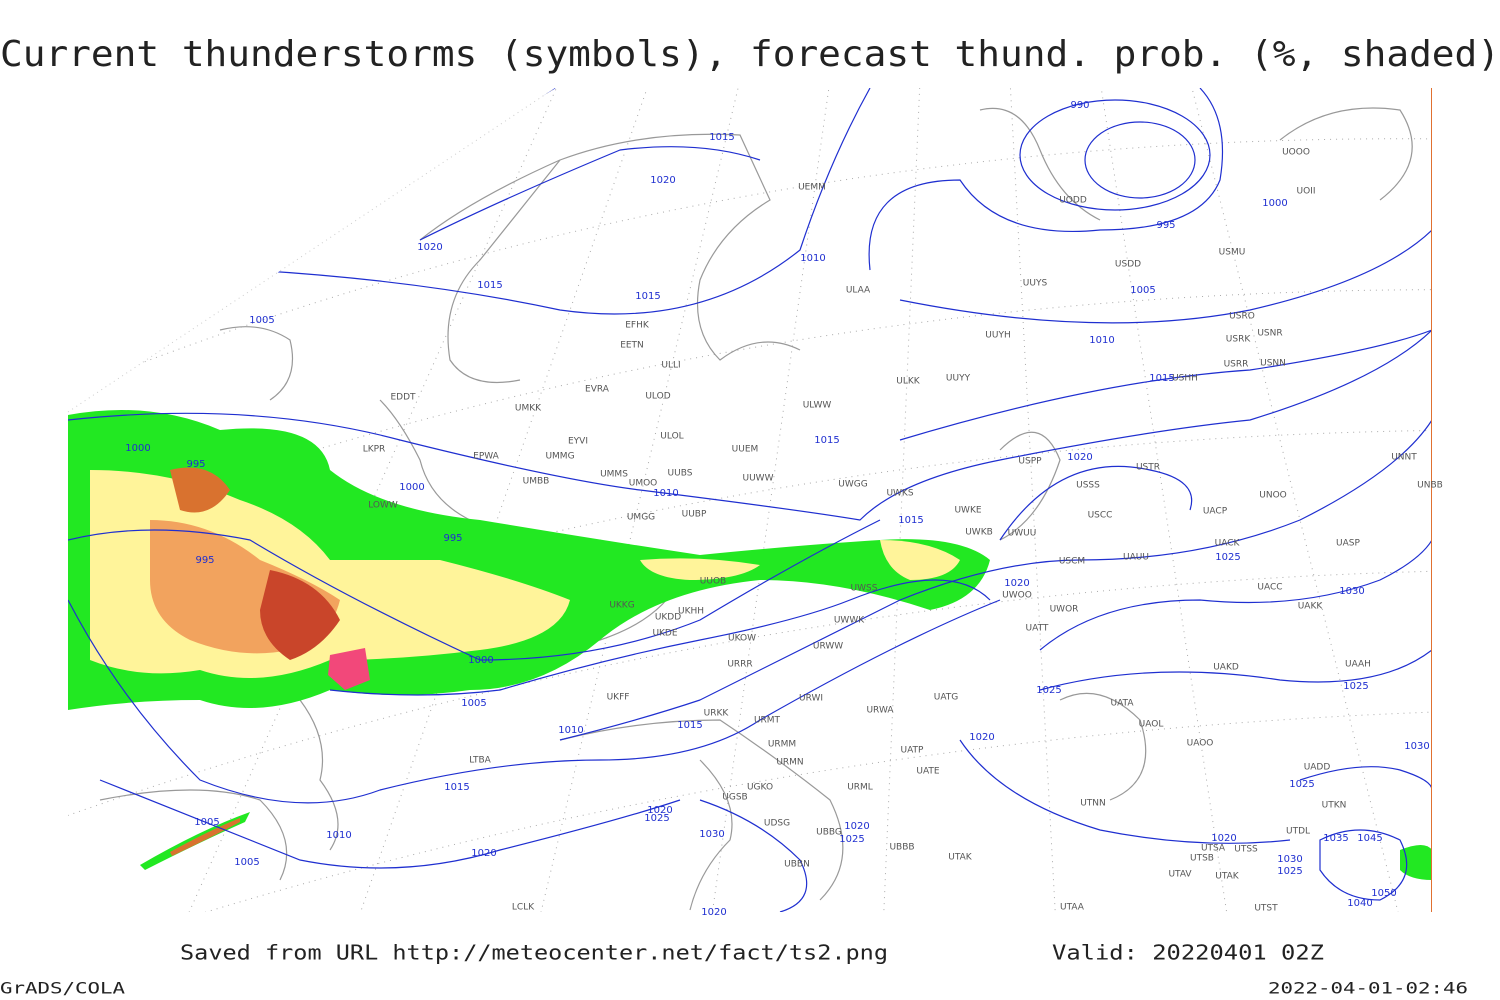 The height and width of the screenshot is (1000, 1500). Describe the element at coordinates (860, 788) in the screenshot. I see `station-label: URML` at that location.